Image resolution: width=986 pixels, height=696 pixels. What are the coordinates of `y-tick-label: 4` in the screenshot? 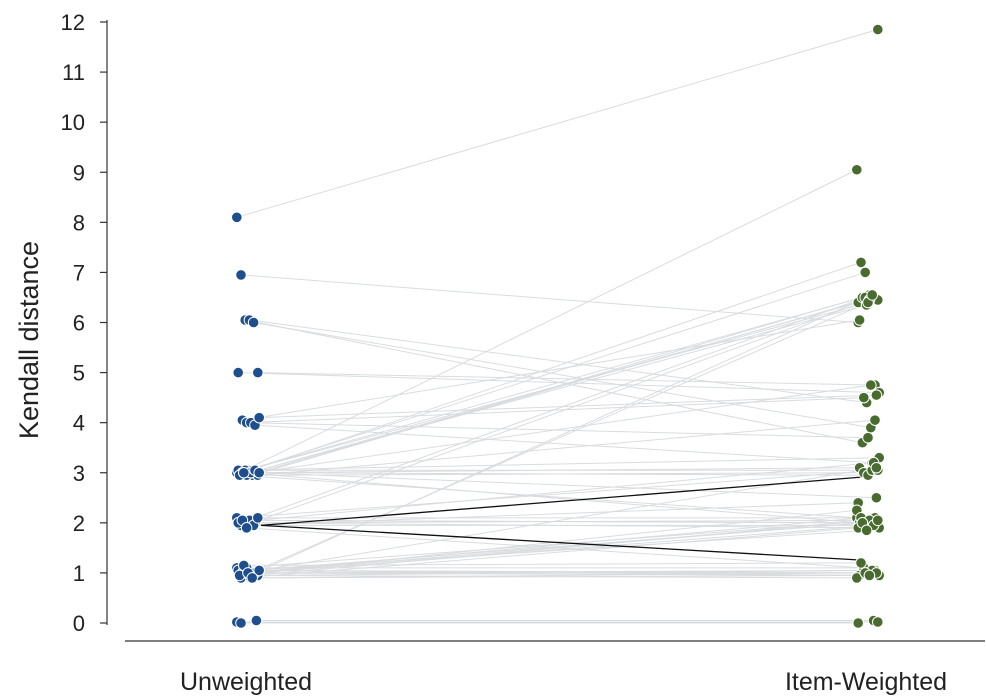 It's located at (79, 423).